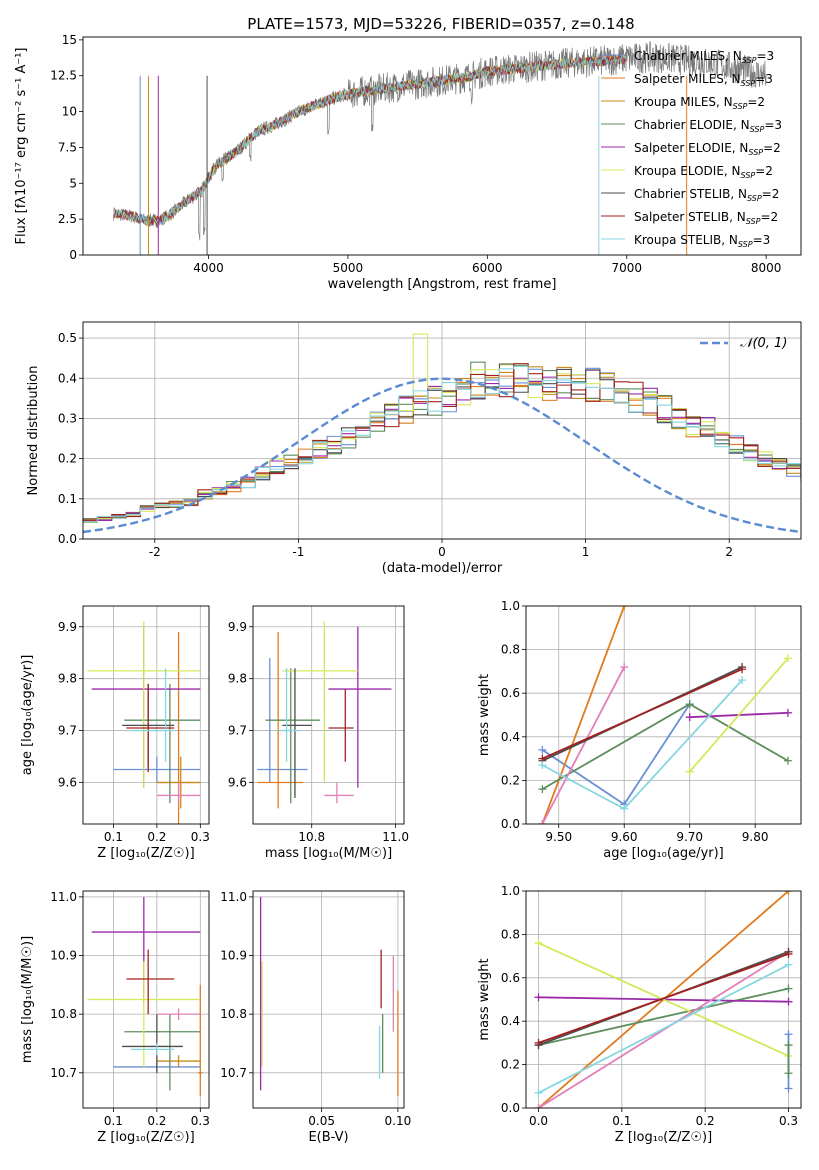  Describe the element at coordinates (69, 112) in the screenshot. I see `y-tick-label: 10` at that location.